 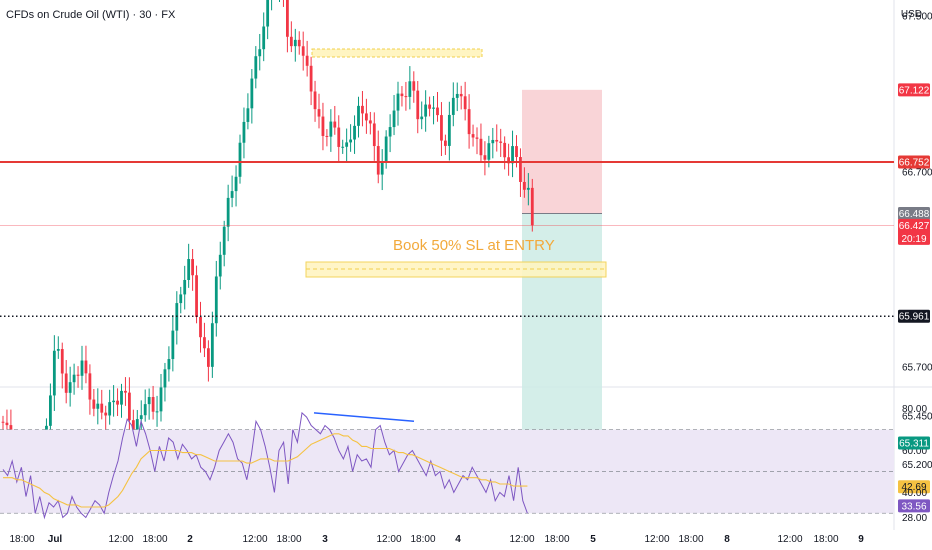 I want to click on price-tag-resistance-line, so click(x=914, y=162).